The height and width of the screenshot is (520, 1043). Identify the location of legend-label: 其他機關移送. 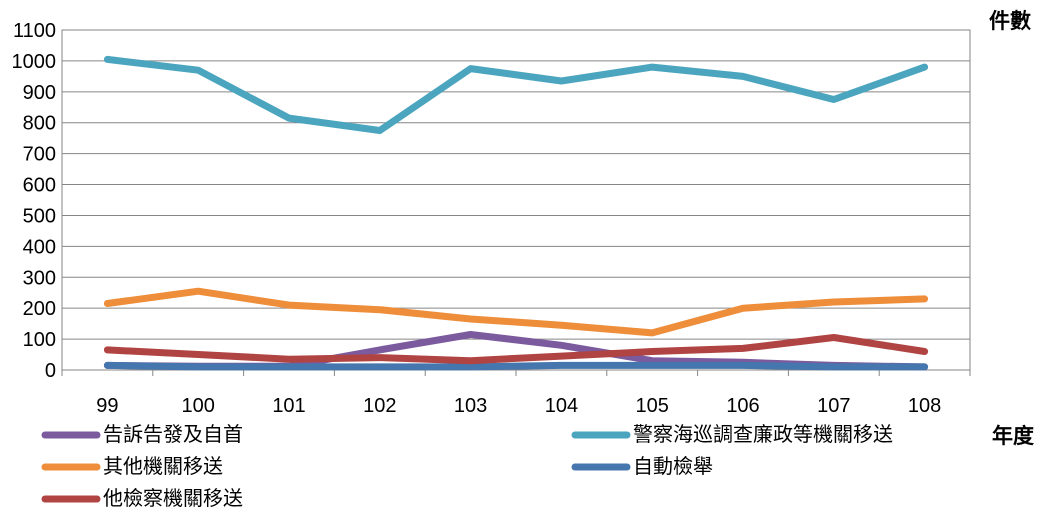
(163, 466).